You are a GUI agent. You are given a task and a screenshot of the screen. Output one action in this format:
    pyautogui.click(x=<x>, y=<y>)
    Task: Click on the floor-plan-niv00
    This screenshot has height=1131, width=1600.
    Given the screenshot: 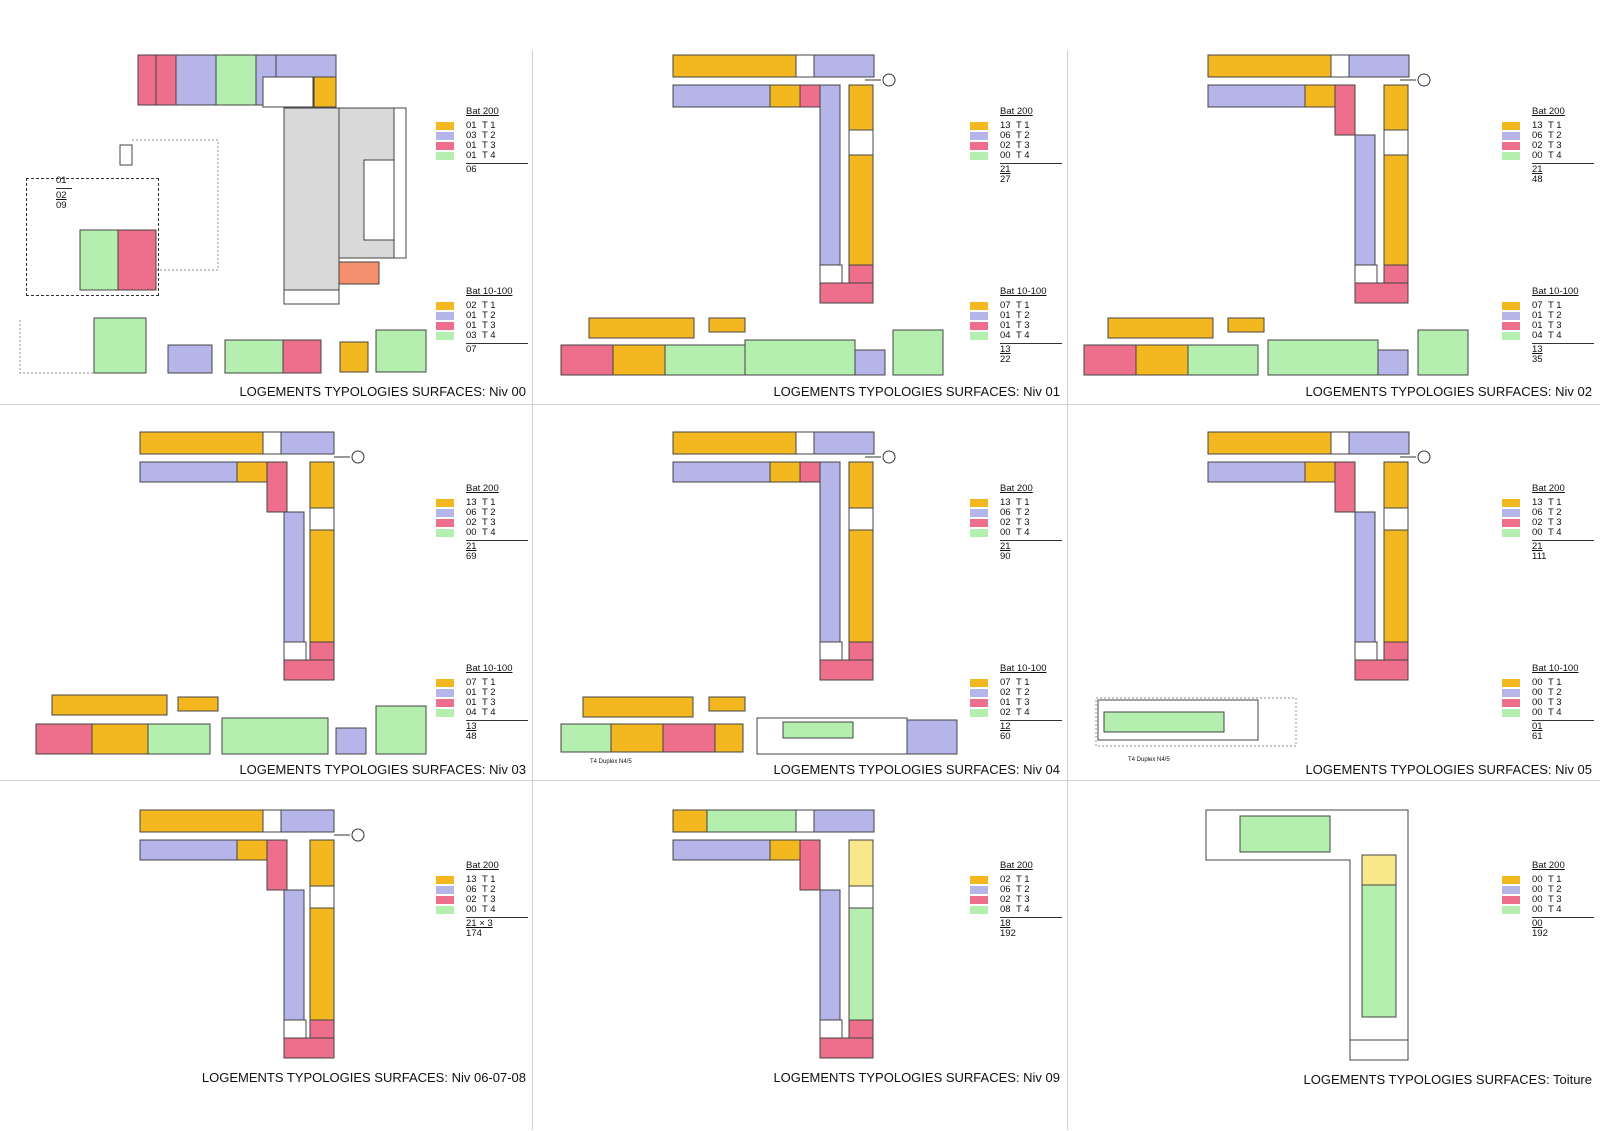 What is the action you would take?
    pyautogui.click(x=223, y=214)
    